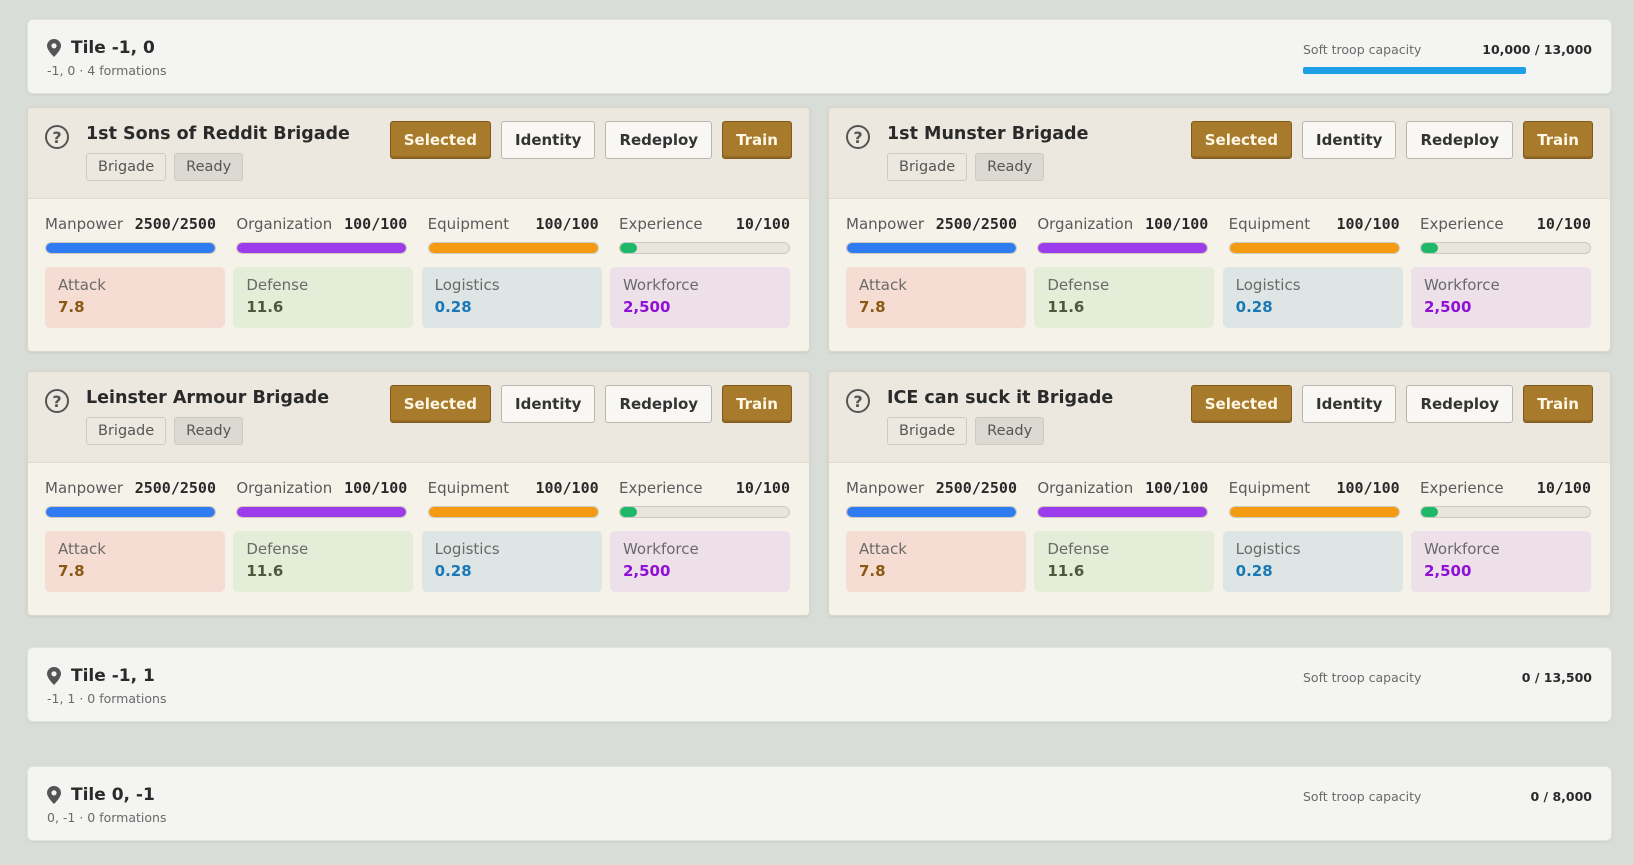  Describe the element at coordinates (567, 224) in the screenshot. I see `equipment-value: 100/100` at that location.